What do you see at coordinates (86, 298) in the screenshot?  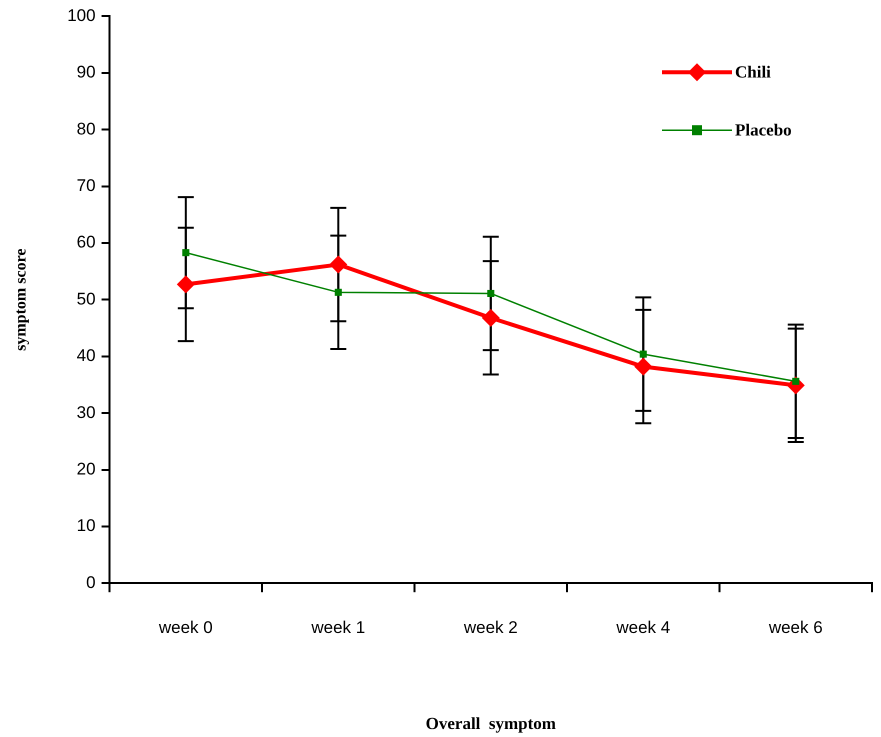 I see `y-tick-label: 50` at bounding box center [86, 298].